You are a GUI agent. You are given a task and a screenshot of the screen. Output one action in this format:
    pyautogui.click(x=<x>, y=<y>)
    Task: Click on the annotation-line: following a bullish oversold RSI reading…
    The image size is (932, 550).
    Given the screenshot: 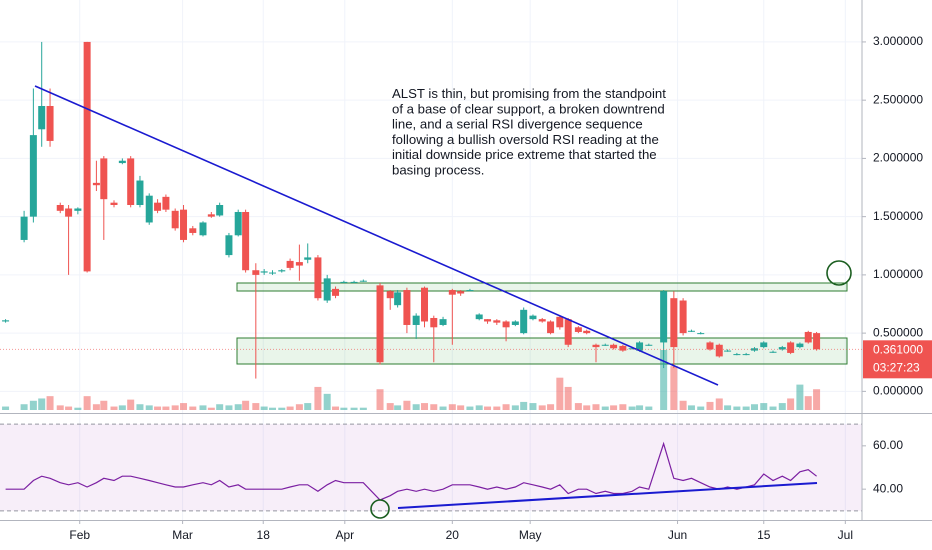 What is the action you would take?
    pyautogui.click(x=525, y=139)
    